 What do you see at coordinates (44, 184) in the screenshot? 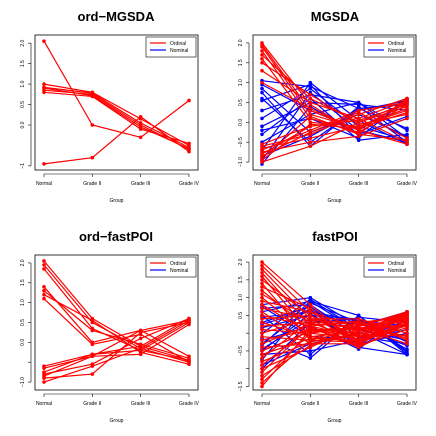
I see `x-tick-label: Normal` at bounding box center [44, 184].